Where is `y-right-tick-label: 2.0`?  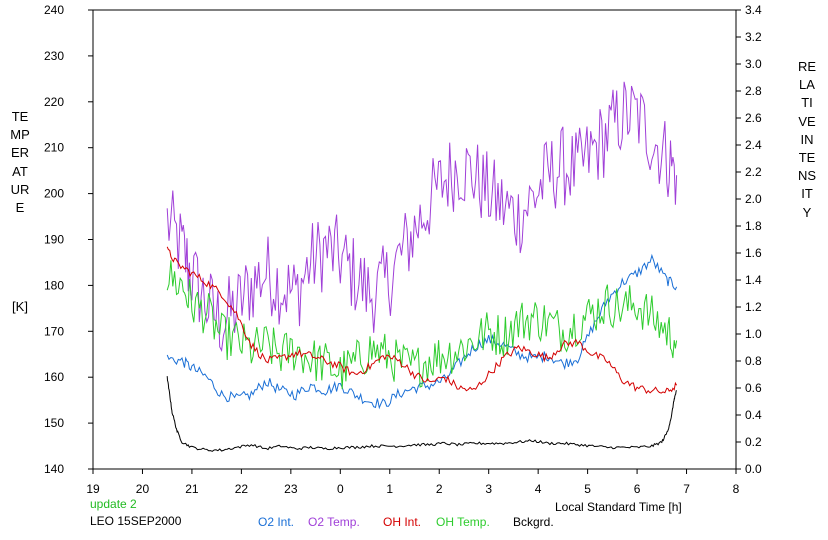
y-right-tick-label: 2.0 is located at coordinates (753, 199).